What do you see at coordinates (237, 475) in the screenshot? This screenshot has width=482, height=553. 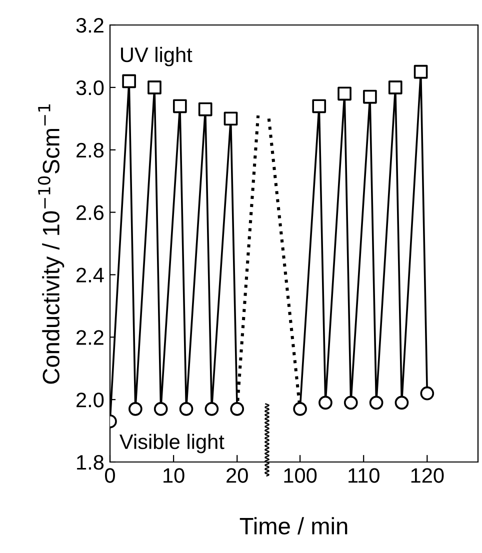 I see `x-tick-label: 20` at bounding box center [237, 475].